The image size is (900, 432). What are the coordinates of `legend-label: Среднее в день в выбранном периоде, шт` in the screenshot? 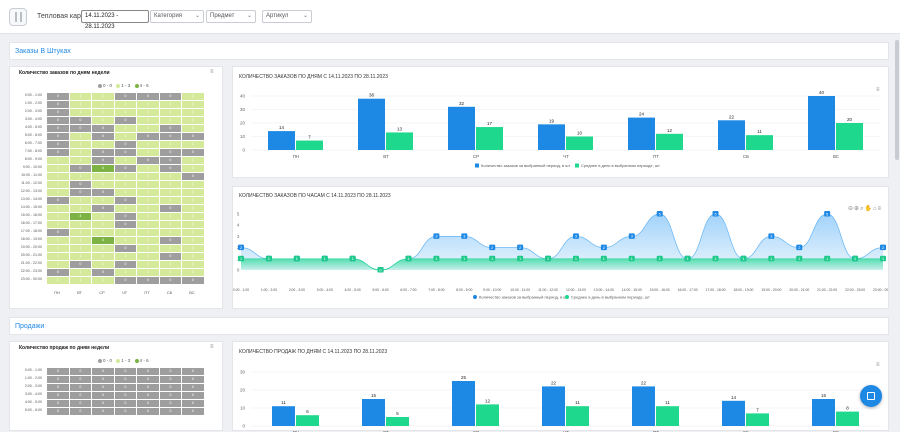 It's located at (620, 165).